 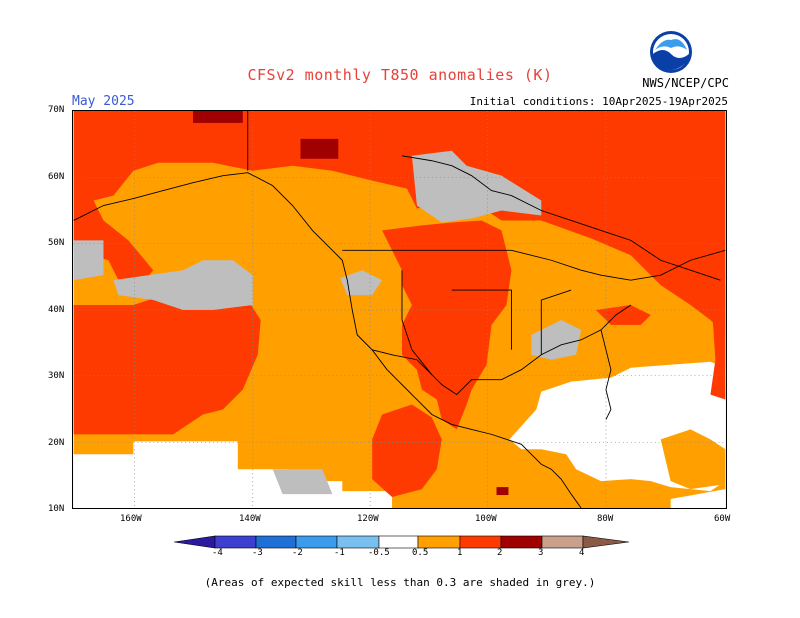 I want to click on legend-tick-label: 2, so click(x=500, y=553).